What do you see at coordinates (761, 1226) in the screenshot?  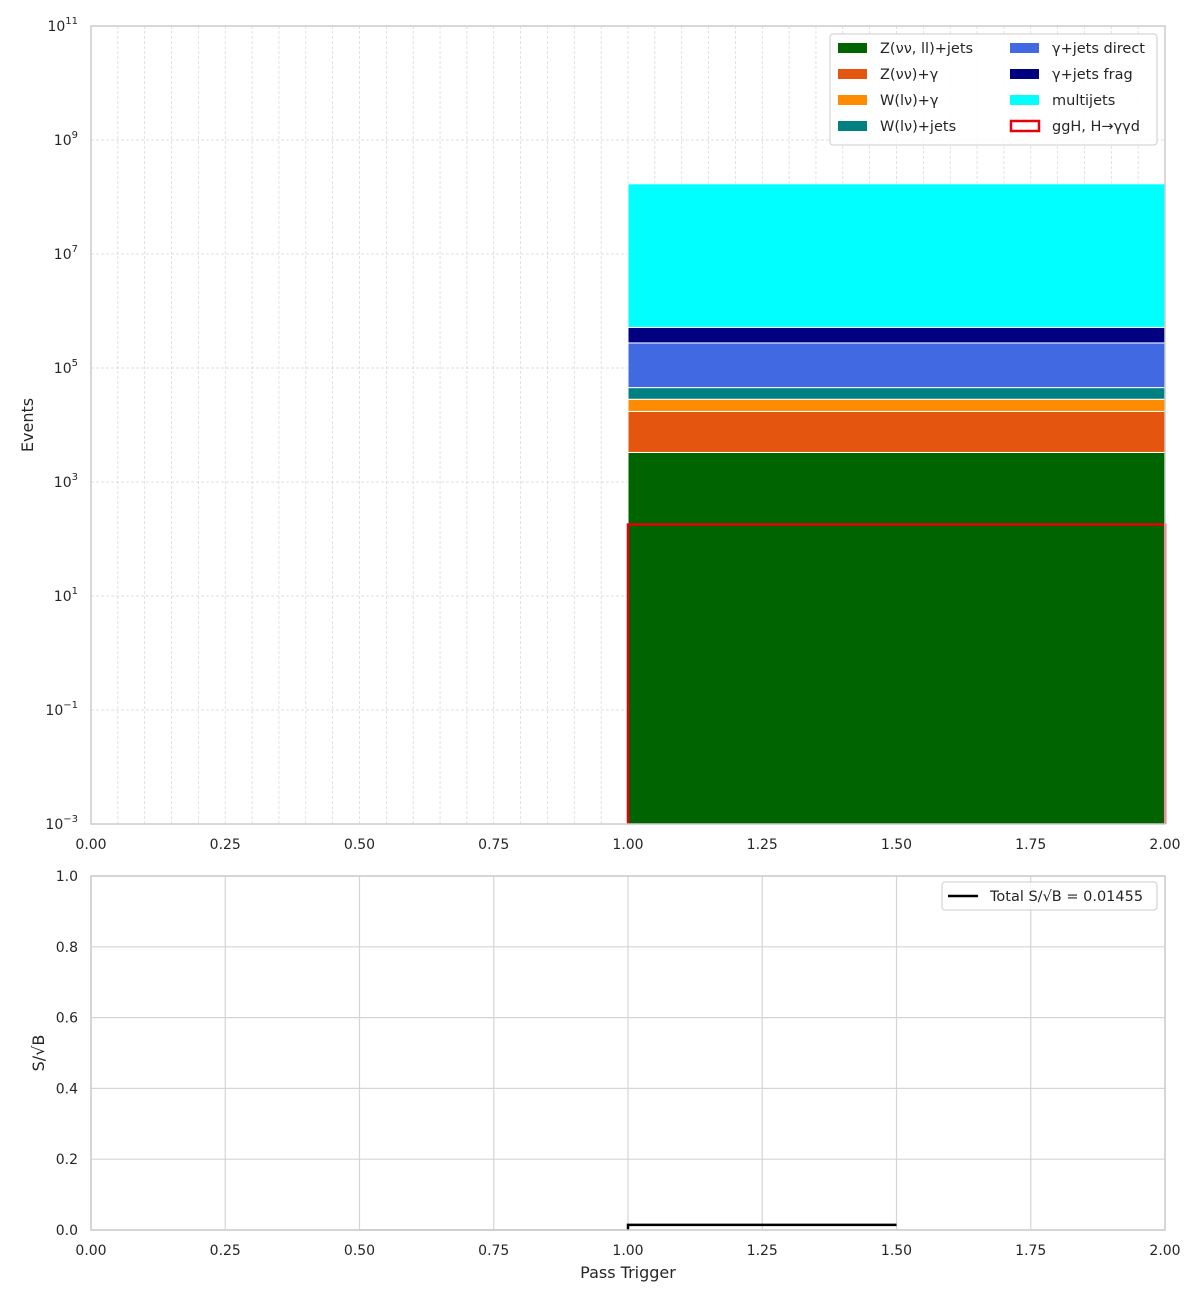 I see `significance-line` at bounding box center [761, 1226].